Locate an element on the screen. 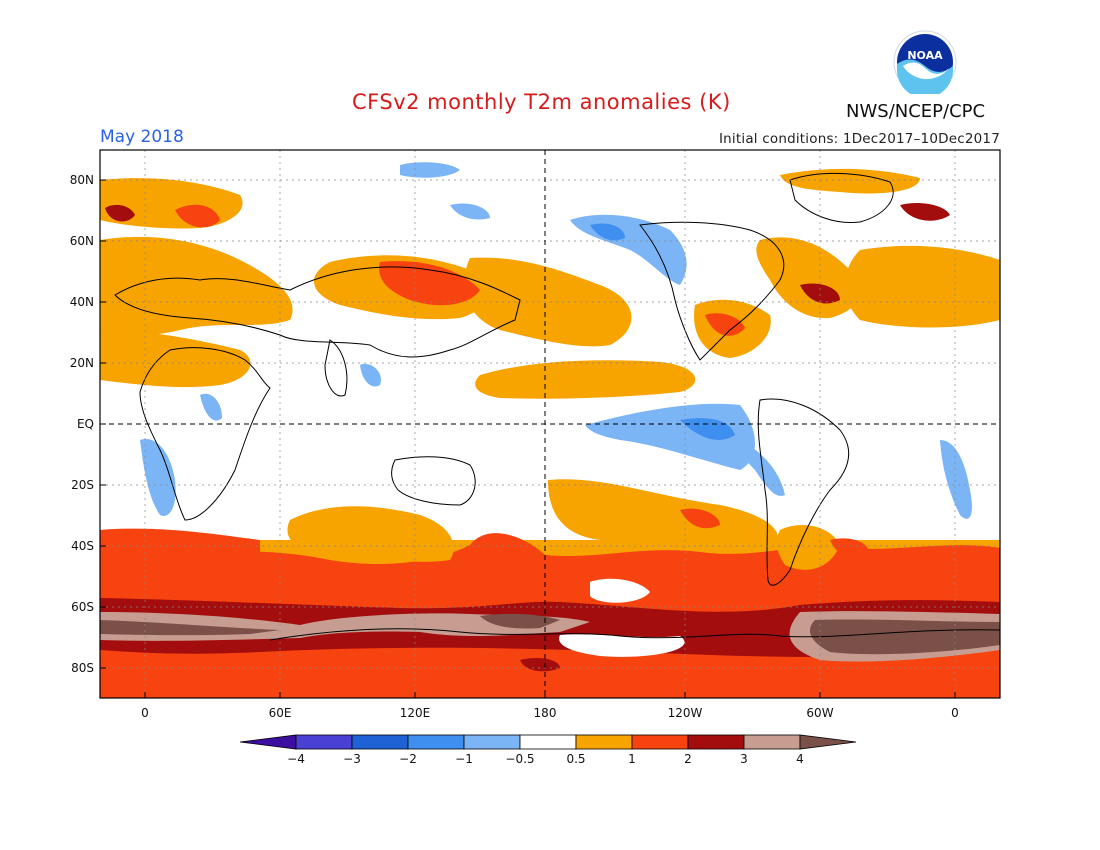  lat-label: 80N is located at coordinates (82, 180).